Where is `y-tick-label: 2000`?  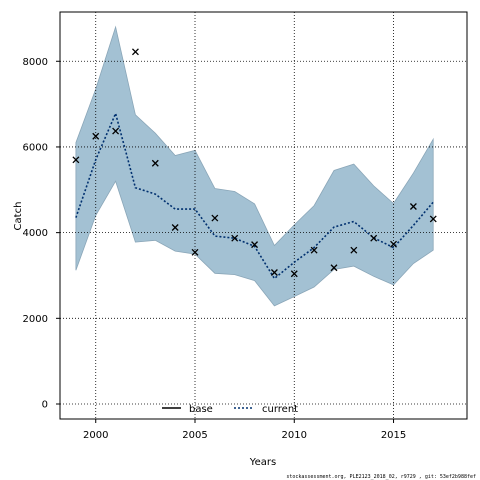 y-tick-label: 2000 is located at coordinates (35, 319).